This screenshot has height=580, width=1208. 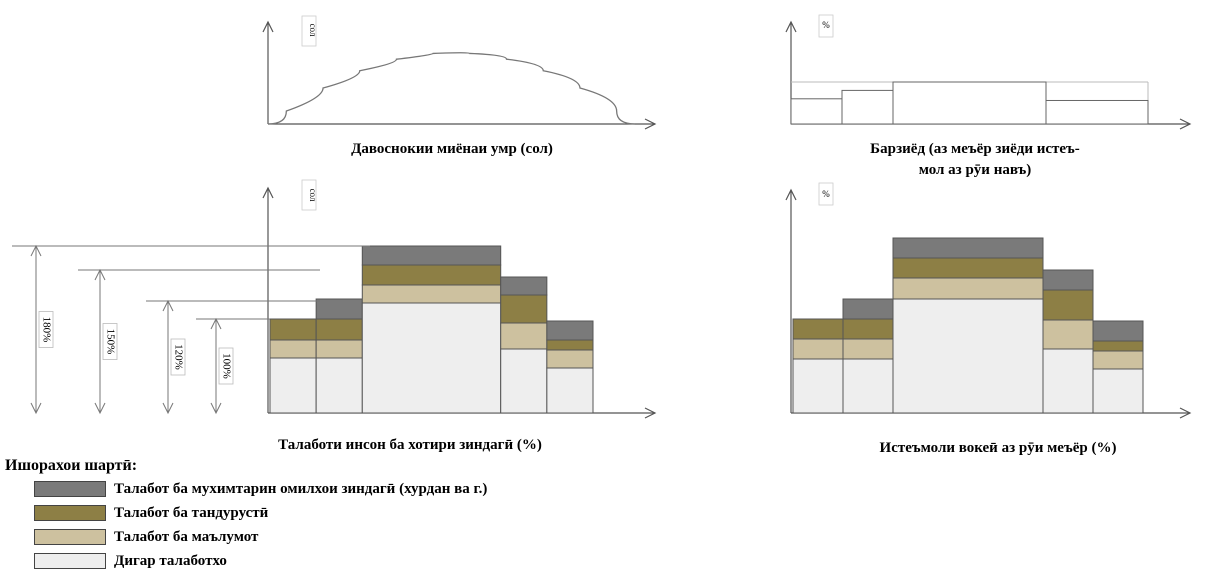 I want to click on legend-swatch-health, so click(x=70, y=513).